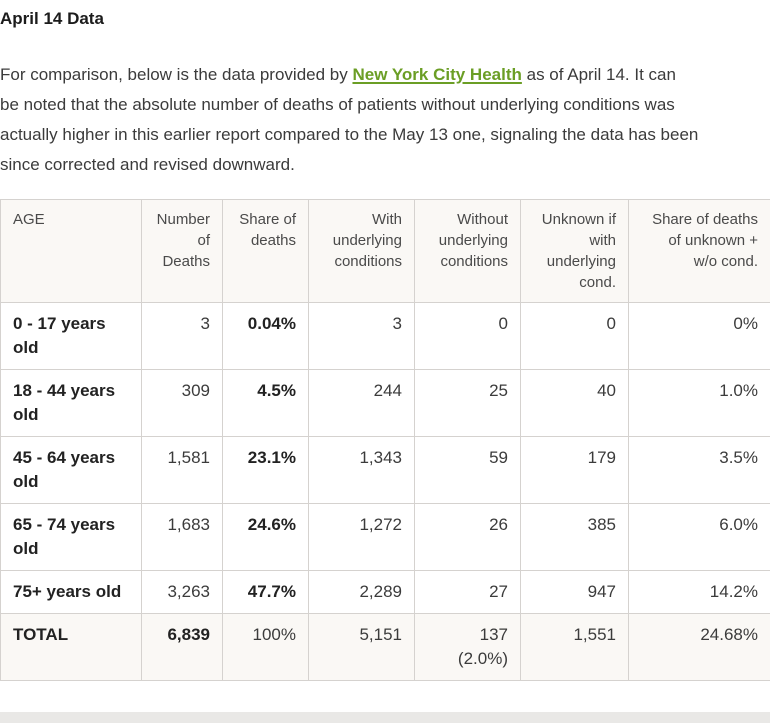 The width and height of the screenshot is (770, 723). I want to click on unknown-cond-cell: 40, so click(574, 403).